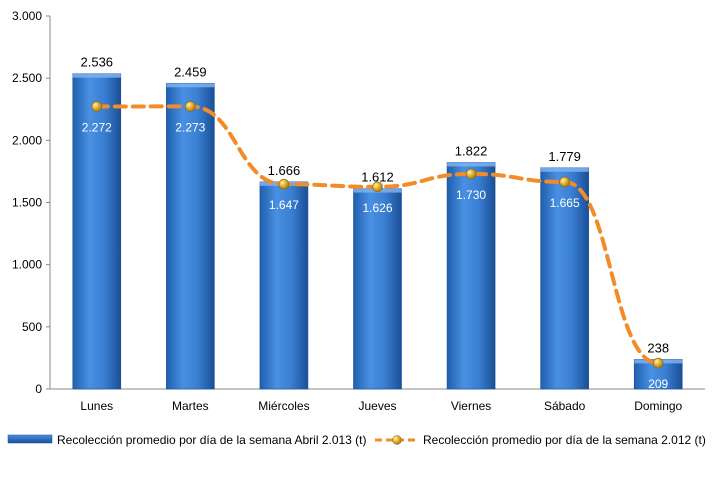  Describe the element at coordinates (27, 78) in the screenshot. I see `y-tick-label: 2.500` at that location.